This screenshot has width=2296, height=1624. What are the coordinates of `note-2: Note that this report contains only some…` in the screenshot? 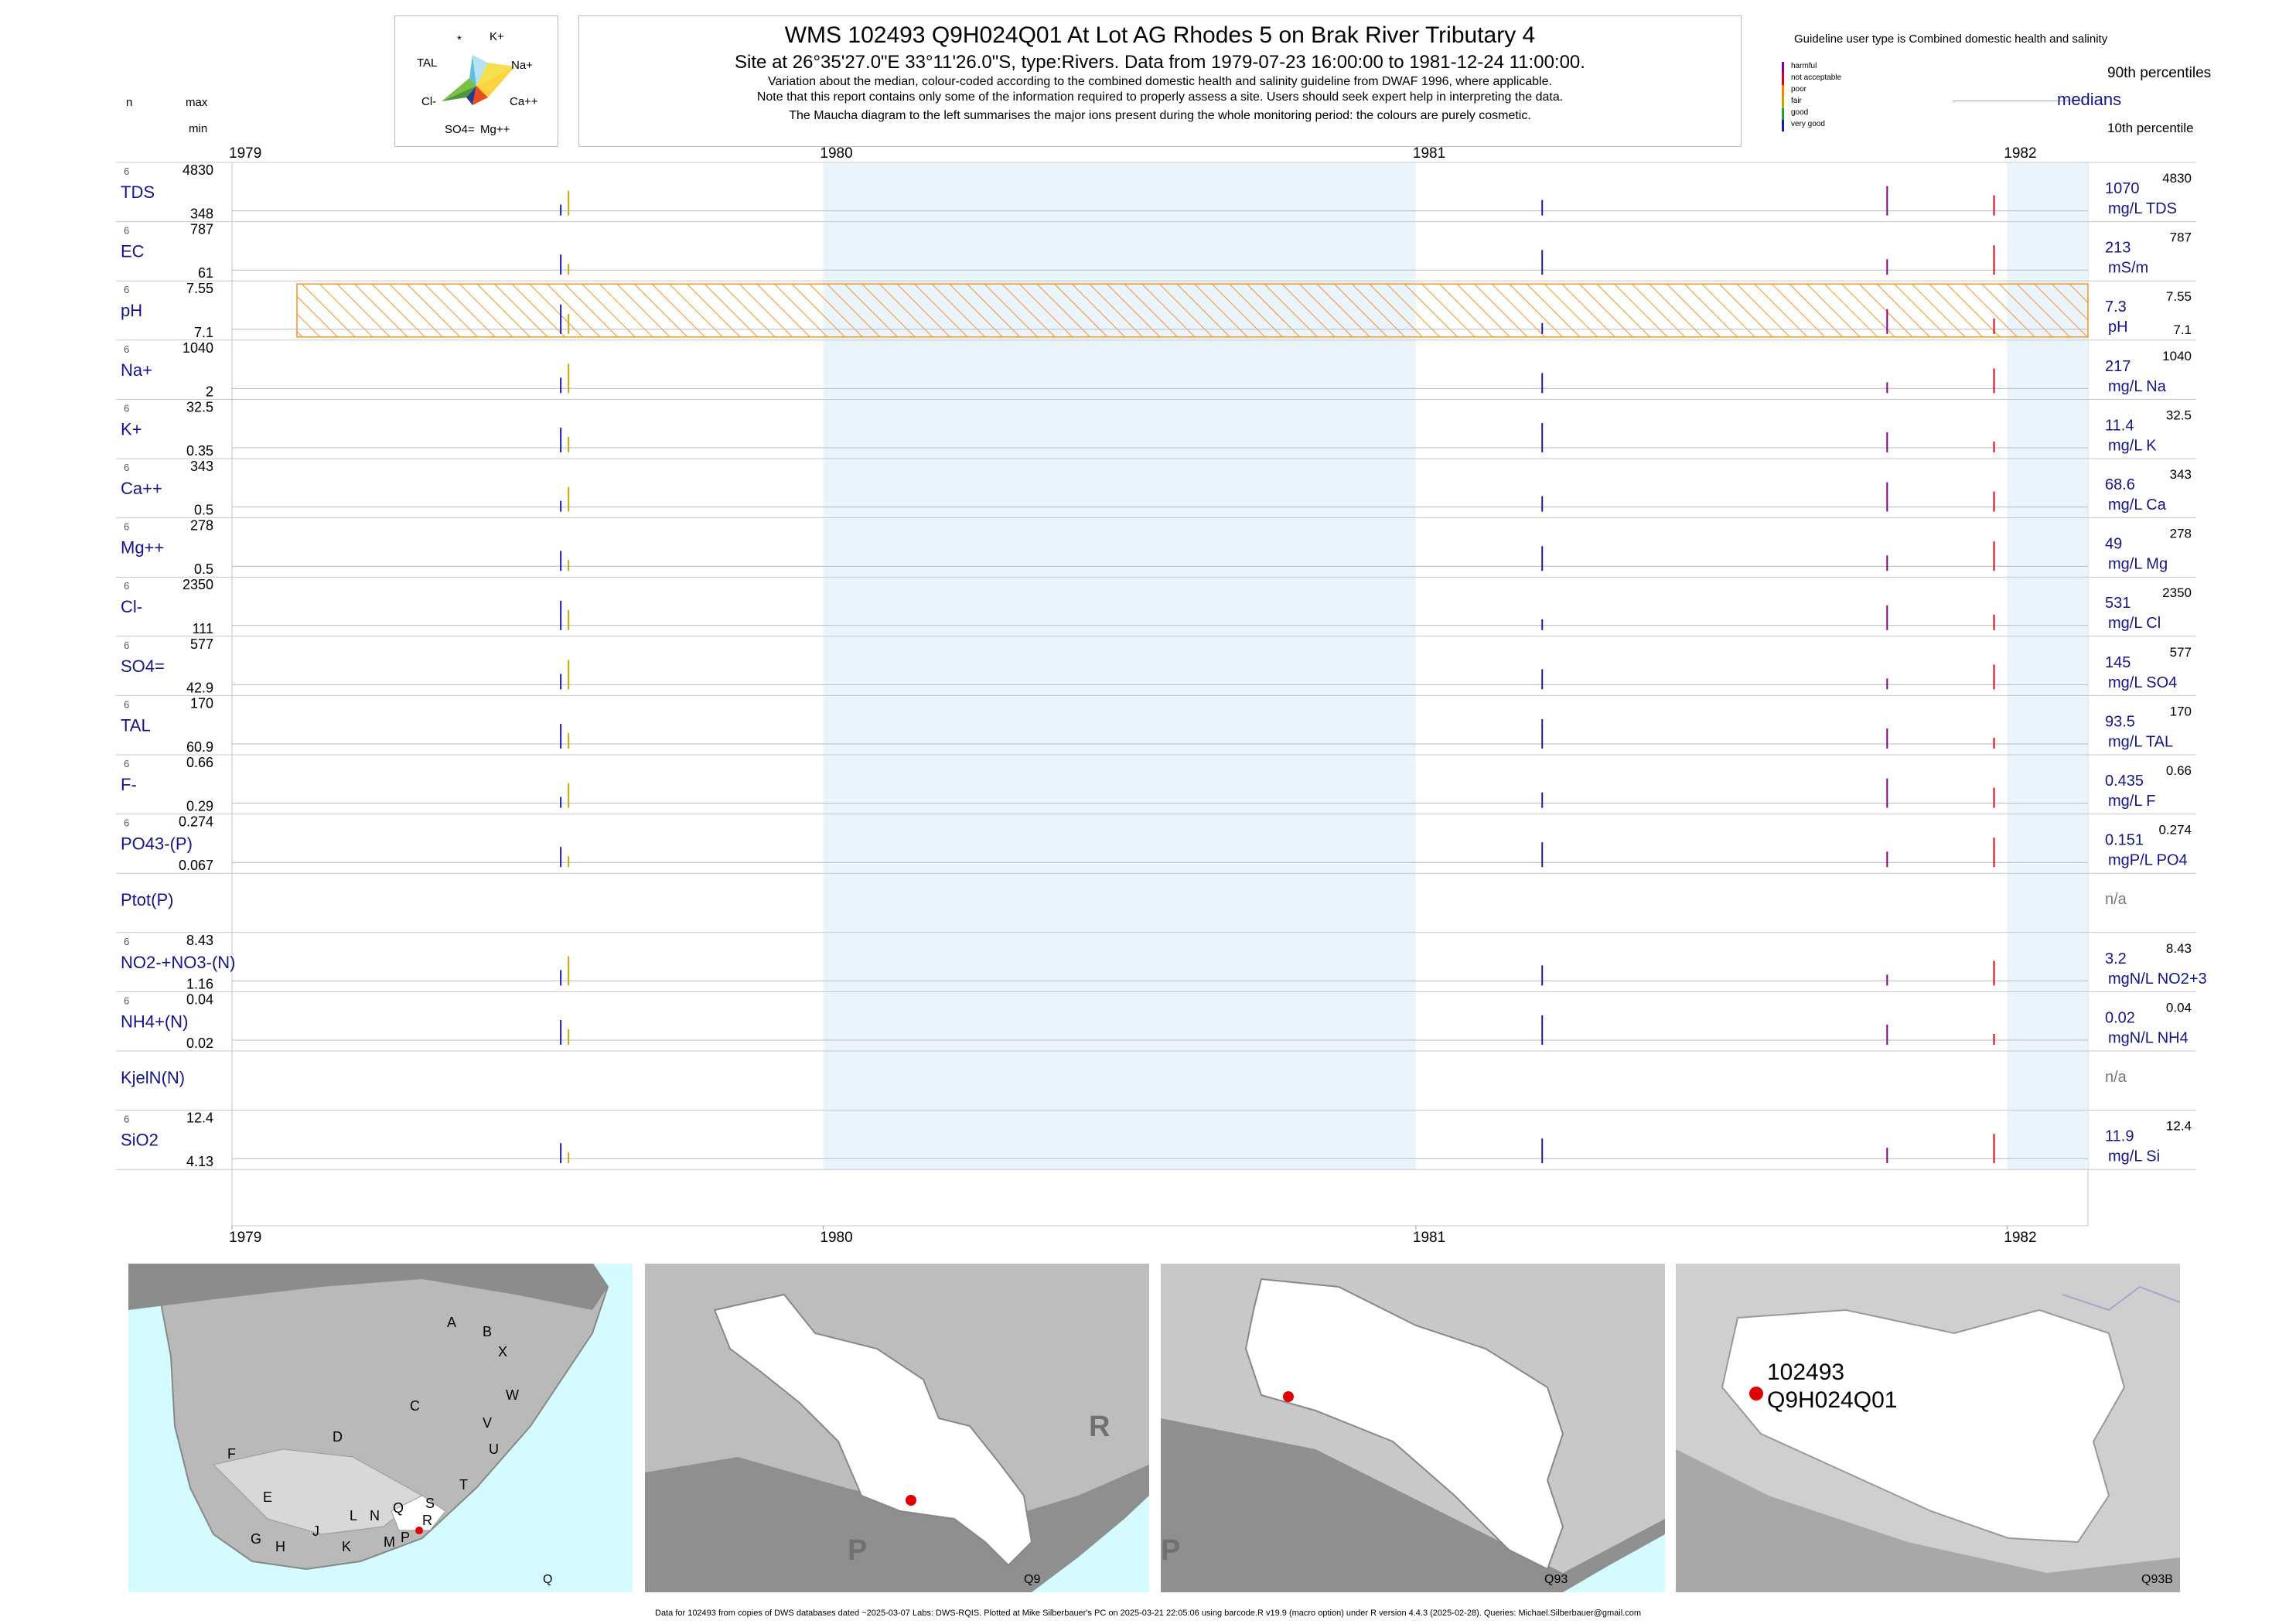 It's located at (1160, 97).